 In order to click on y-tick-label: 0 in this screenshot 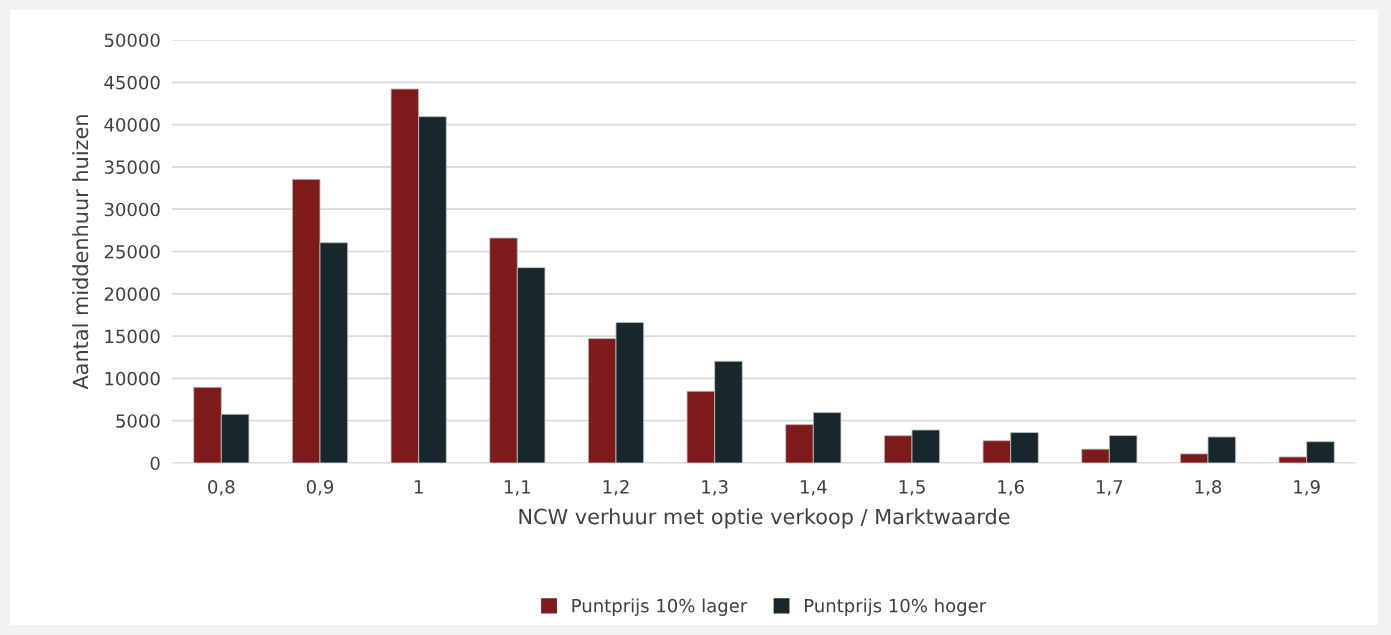, I will do `click(155, 463)`.